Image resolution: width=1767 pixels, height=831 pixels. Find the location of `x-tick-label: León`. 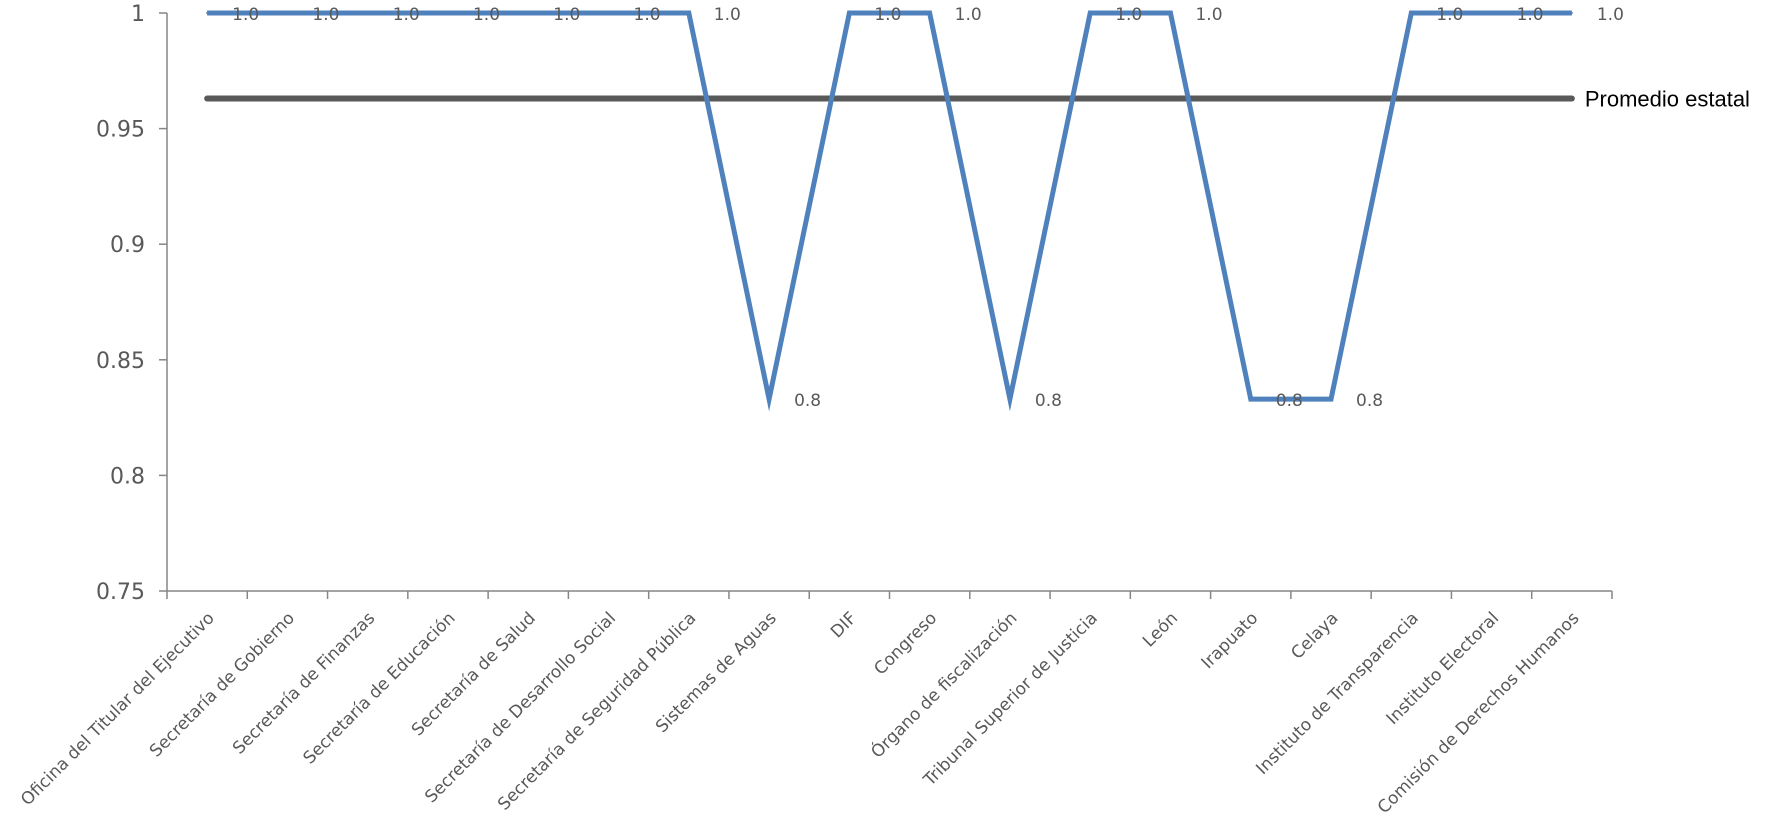

x-tick-label: León is located at coordinates (1160, 629).